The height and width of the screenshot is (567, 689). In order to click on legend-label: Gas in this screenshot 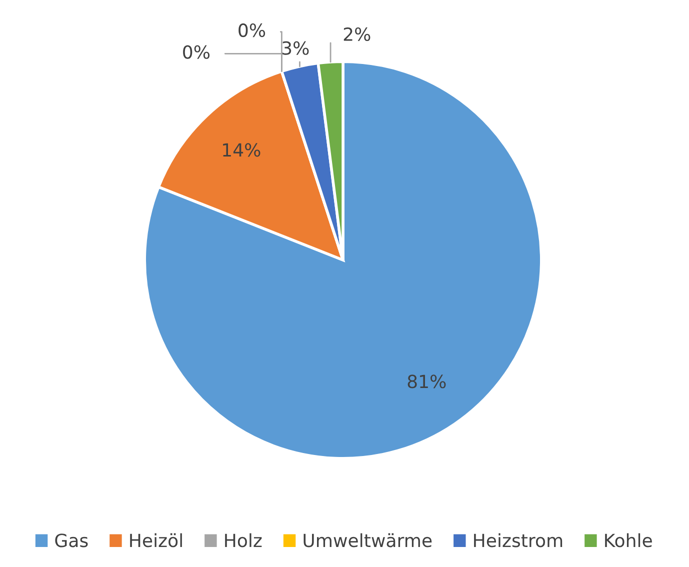, I will do `click(71, 541)`.